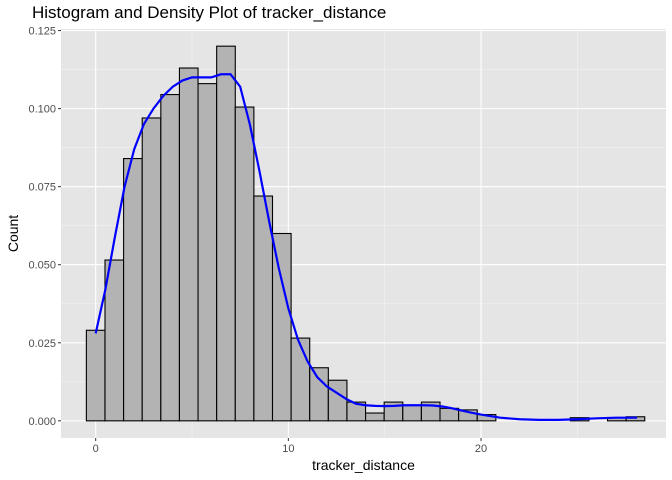 The image size is (672, 480). Describe the element at coordinates (42, 32) in the screenshot. I see `y-tick-label: 0.125` at that location.